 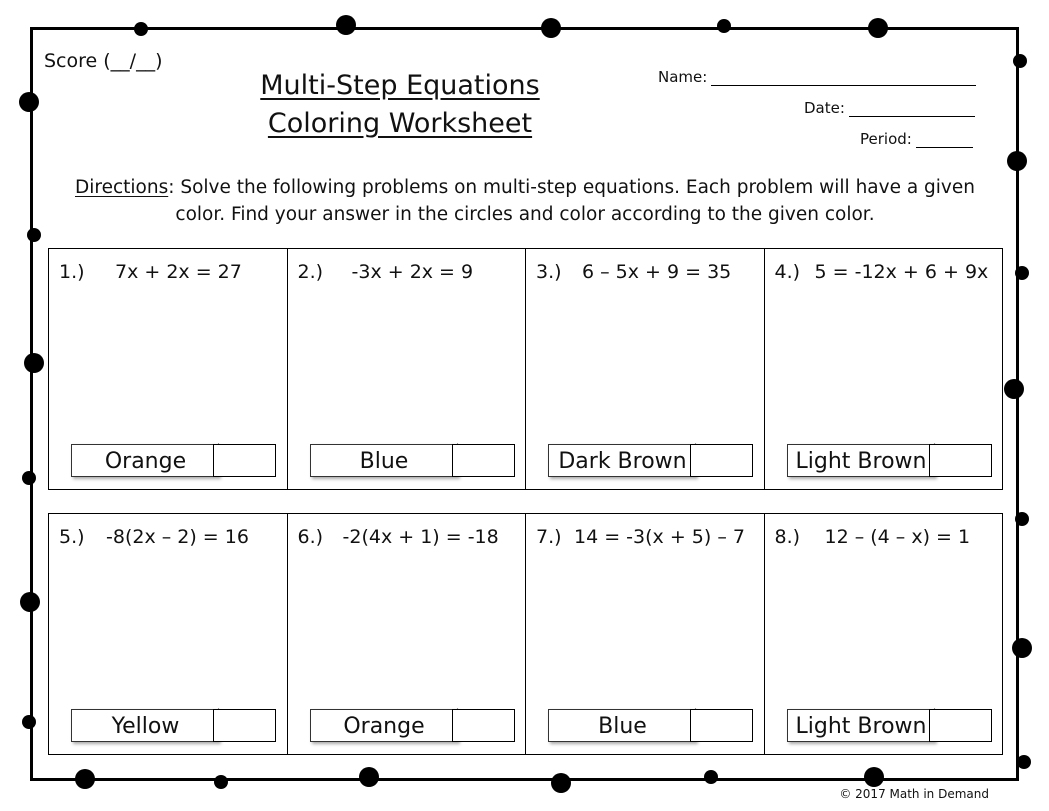 I want to click on problem-number: 7.), so click(x=549, y=537).